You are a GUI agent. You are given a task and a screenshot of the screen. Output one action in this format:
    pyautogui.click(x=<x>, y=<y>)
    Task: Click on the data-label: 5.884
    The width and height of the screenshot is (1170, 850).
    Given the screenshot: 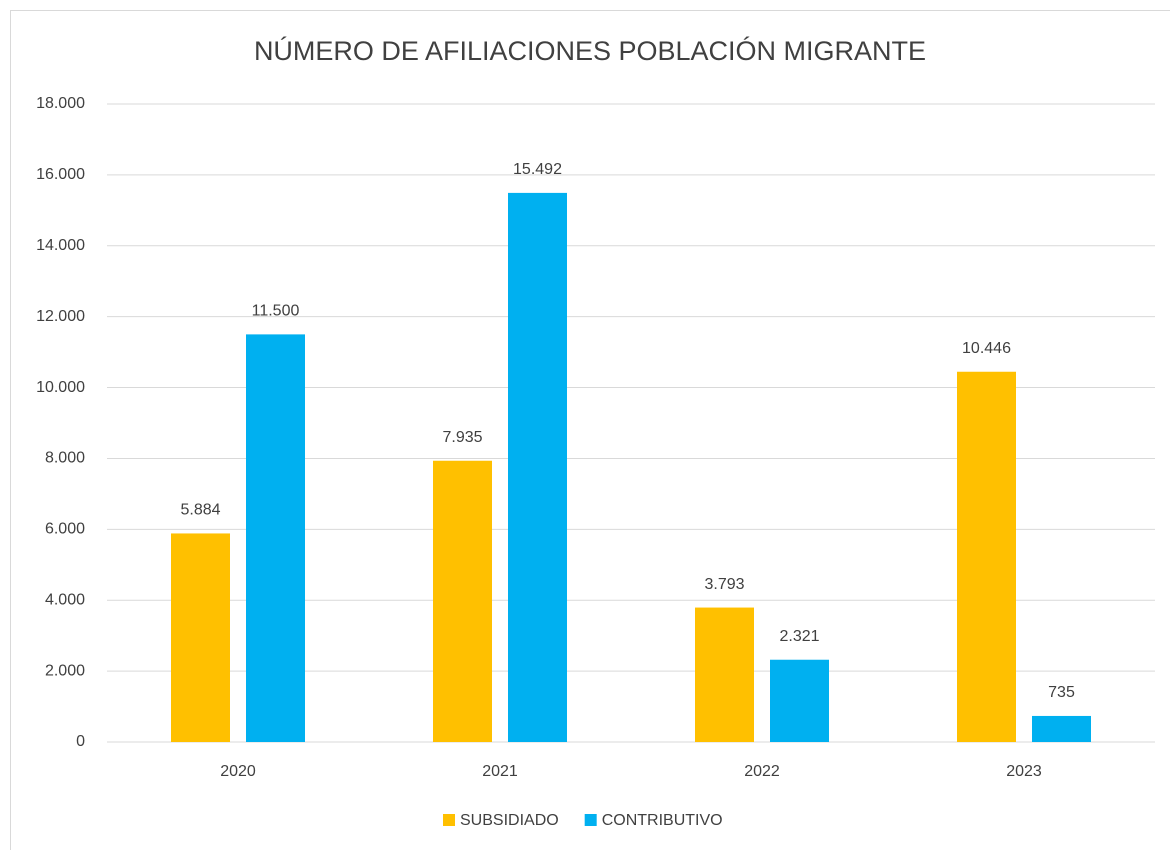 What is the action you would take?
    pyautogui.click(x=200, y=510)
    